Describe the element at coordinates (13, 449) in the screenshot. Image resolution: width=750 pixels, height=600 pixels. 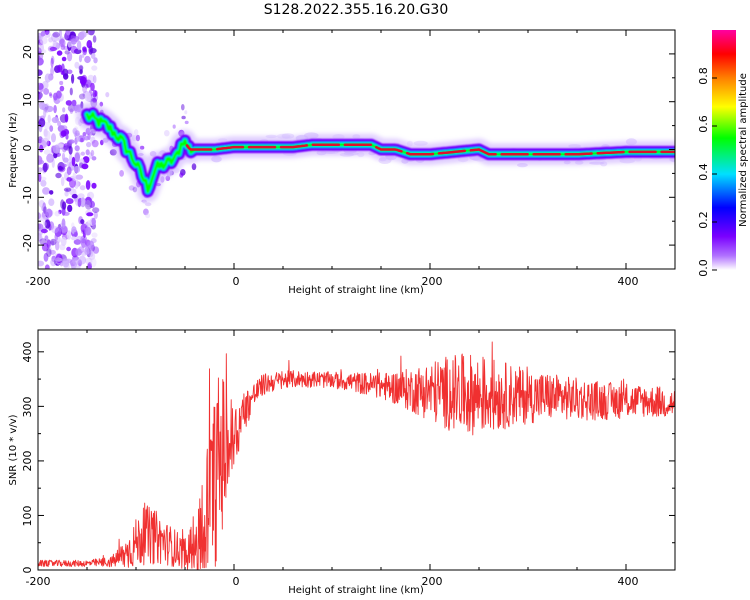
I see `y-axis-title: SNR (10 * v/v)` at that location.